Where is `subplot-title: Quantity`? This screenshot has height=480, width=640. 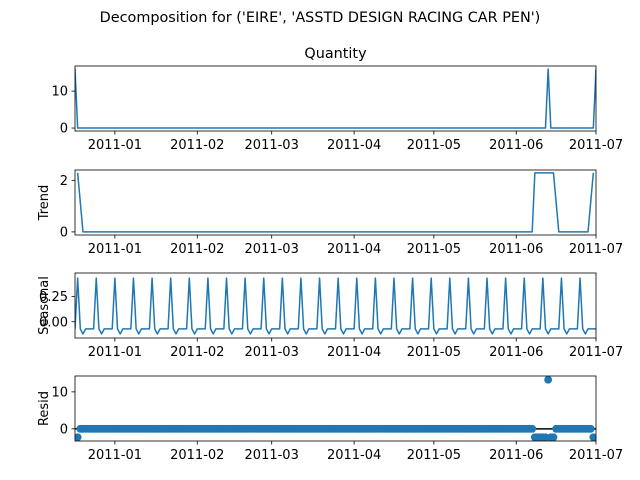 subplot-title: Quantity is located at coordinates (335, 54).